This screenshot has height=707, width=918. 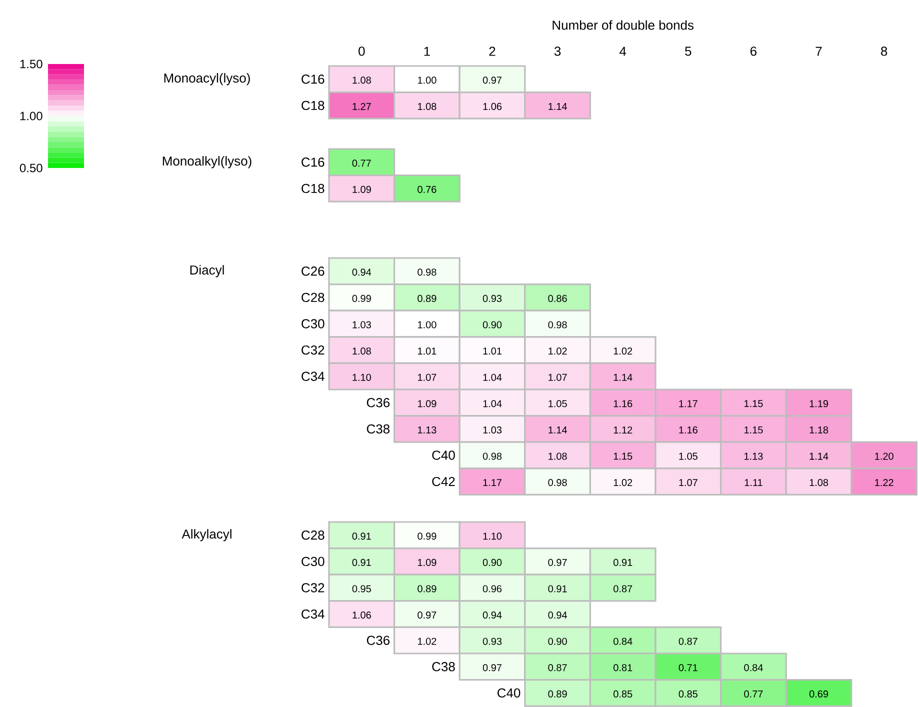 What do you see at coordinates (361, 51) in the screenshot?
I see `x-tick-label: 0` at bounding box center [361, 51].